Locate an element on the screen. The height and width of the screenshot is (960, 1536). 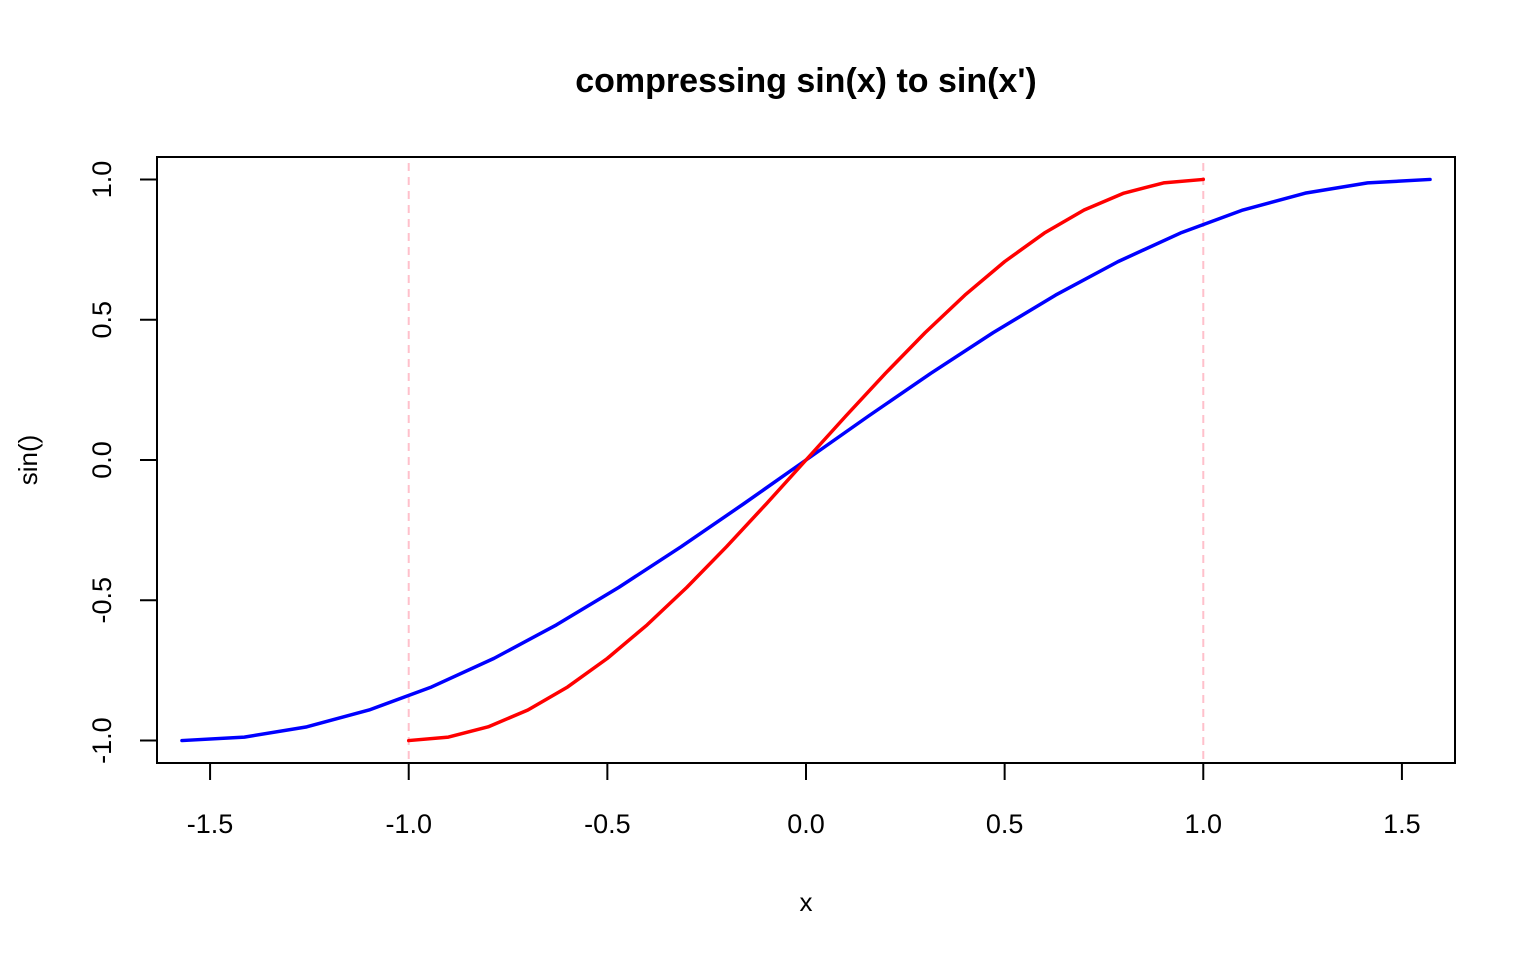
x-tick-label: -1.5 is located at coordinates (210, 824).